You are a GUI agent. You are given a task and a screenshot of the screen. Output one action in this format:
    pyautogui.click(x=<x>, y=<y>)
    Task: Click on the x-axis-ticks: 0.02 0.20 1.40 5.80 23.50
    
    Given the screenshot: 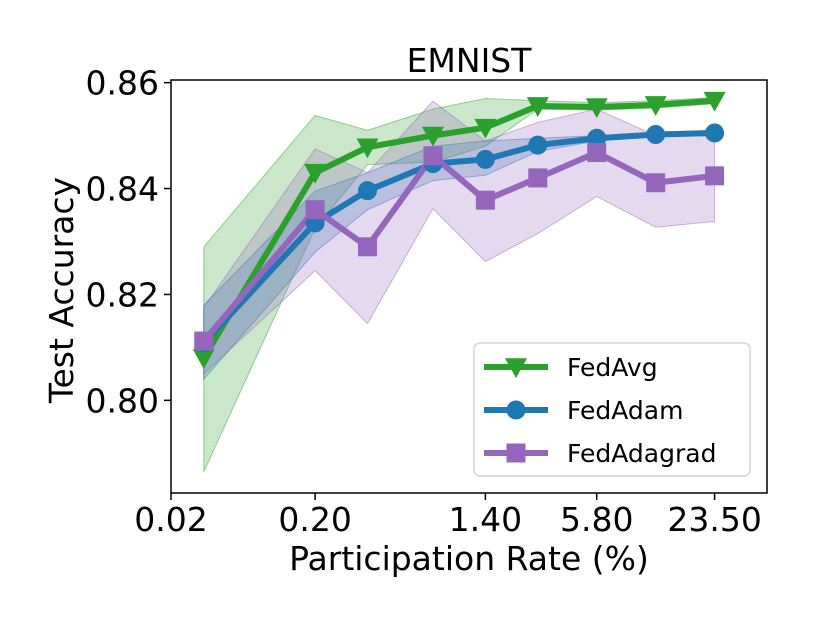 What is the action you would take?
    pyautogui.click(x=448, y=516)
    